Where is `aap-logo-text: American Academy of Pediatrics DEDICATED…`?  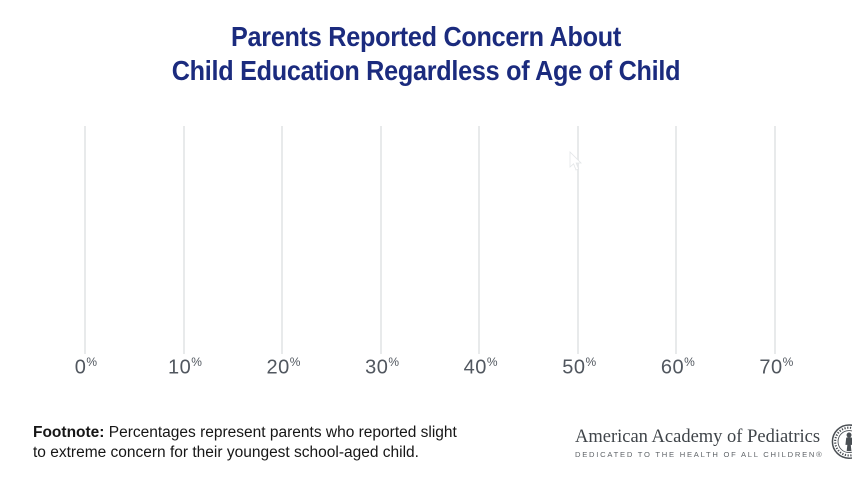 aap-logo-text: American Academy of Pediatrics DEDICATED… is located at coordinates (699, 443).